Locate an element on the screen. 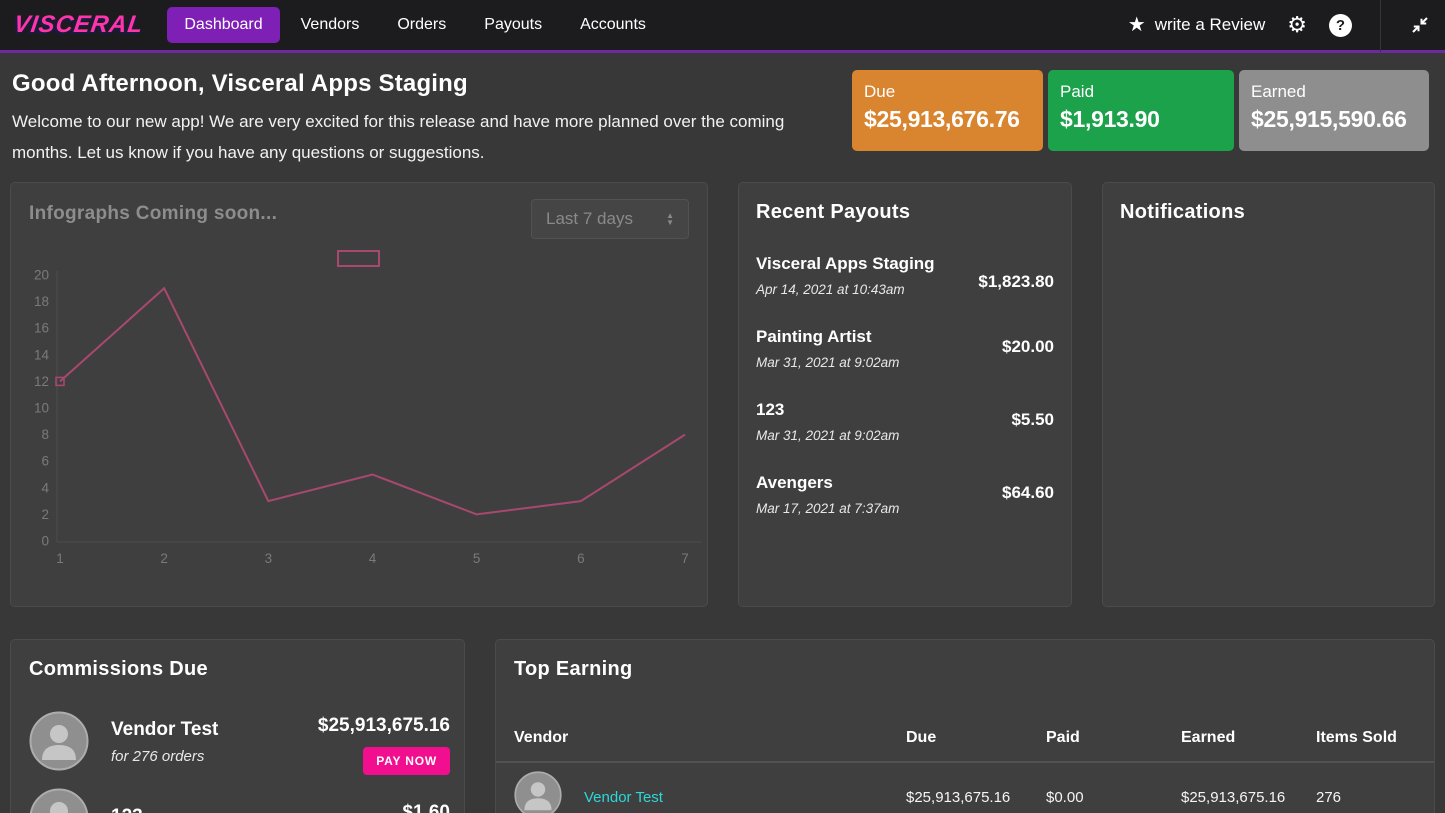 The image size is (1445, 813). greeting-title: Good Afternoon, Visceral Apps Staging is located at coordinates (240, 83).